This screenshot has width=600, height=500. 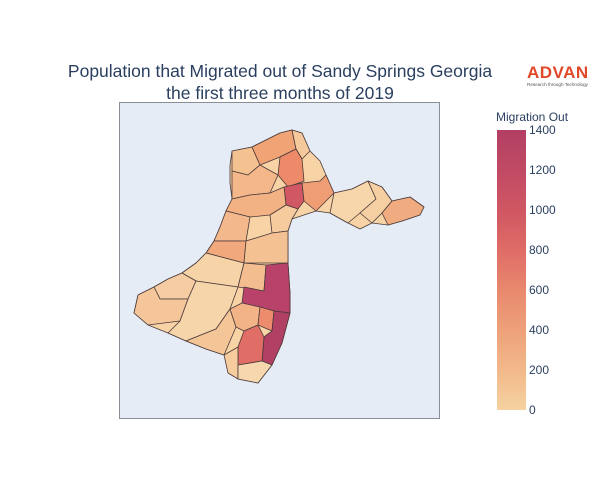 I want to click on colorbar-tick-label: 1200, so click(x=542, y=170).